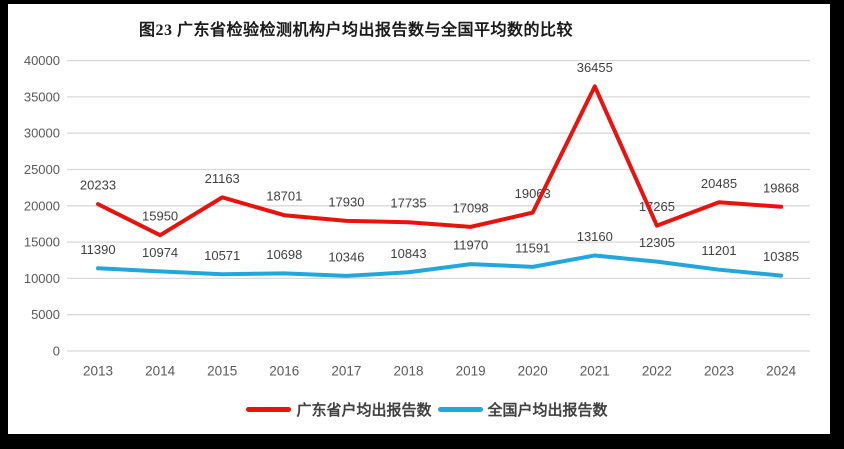 This screenshot has height=449, width=844. Describe the element at coordinates (42, 278) in the screenshot. I see `y-axis-tick-label: 10000` at that location.